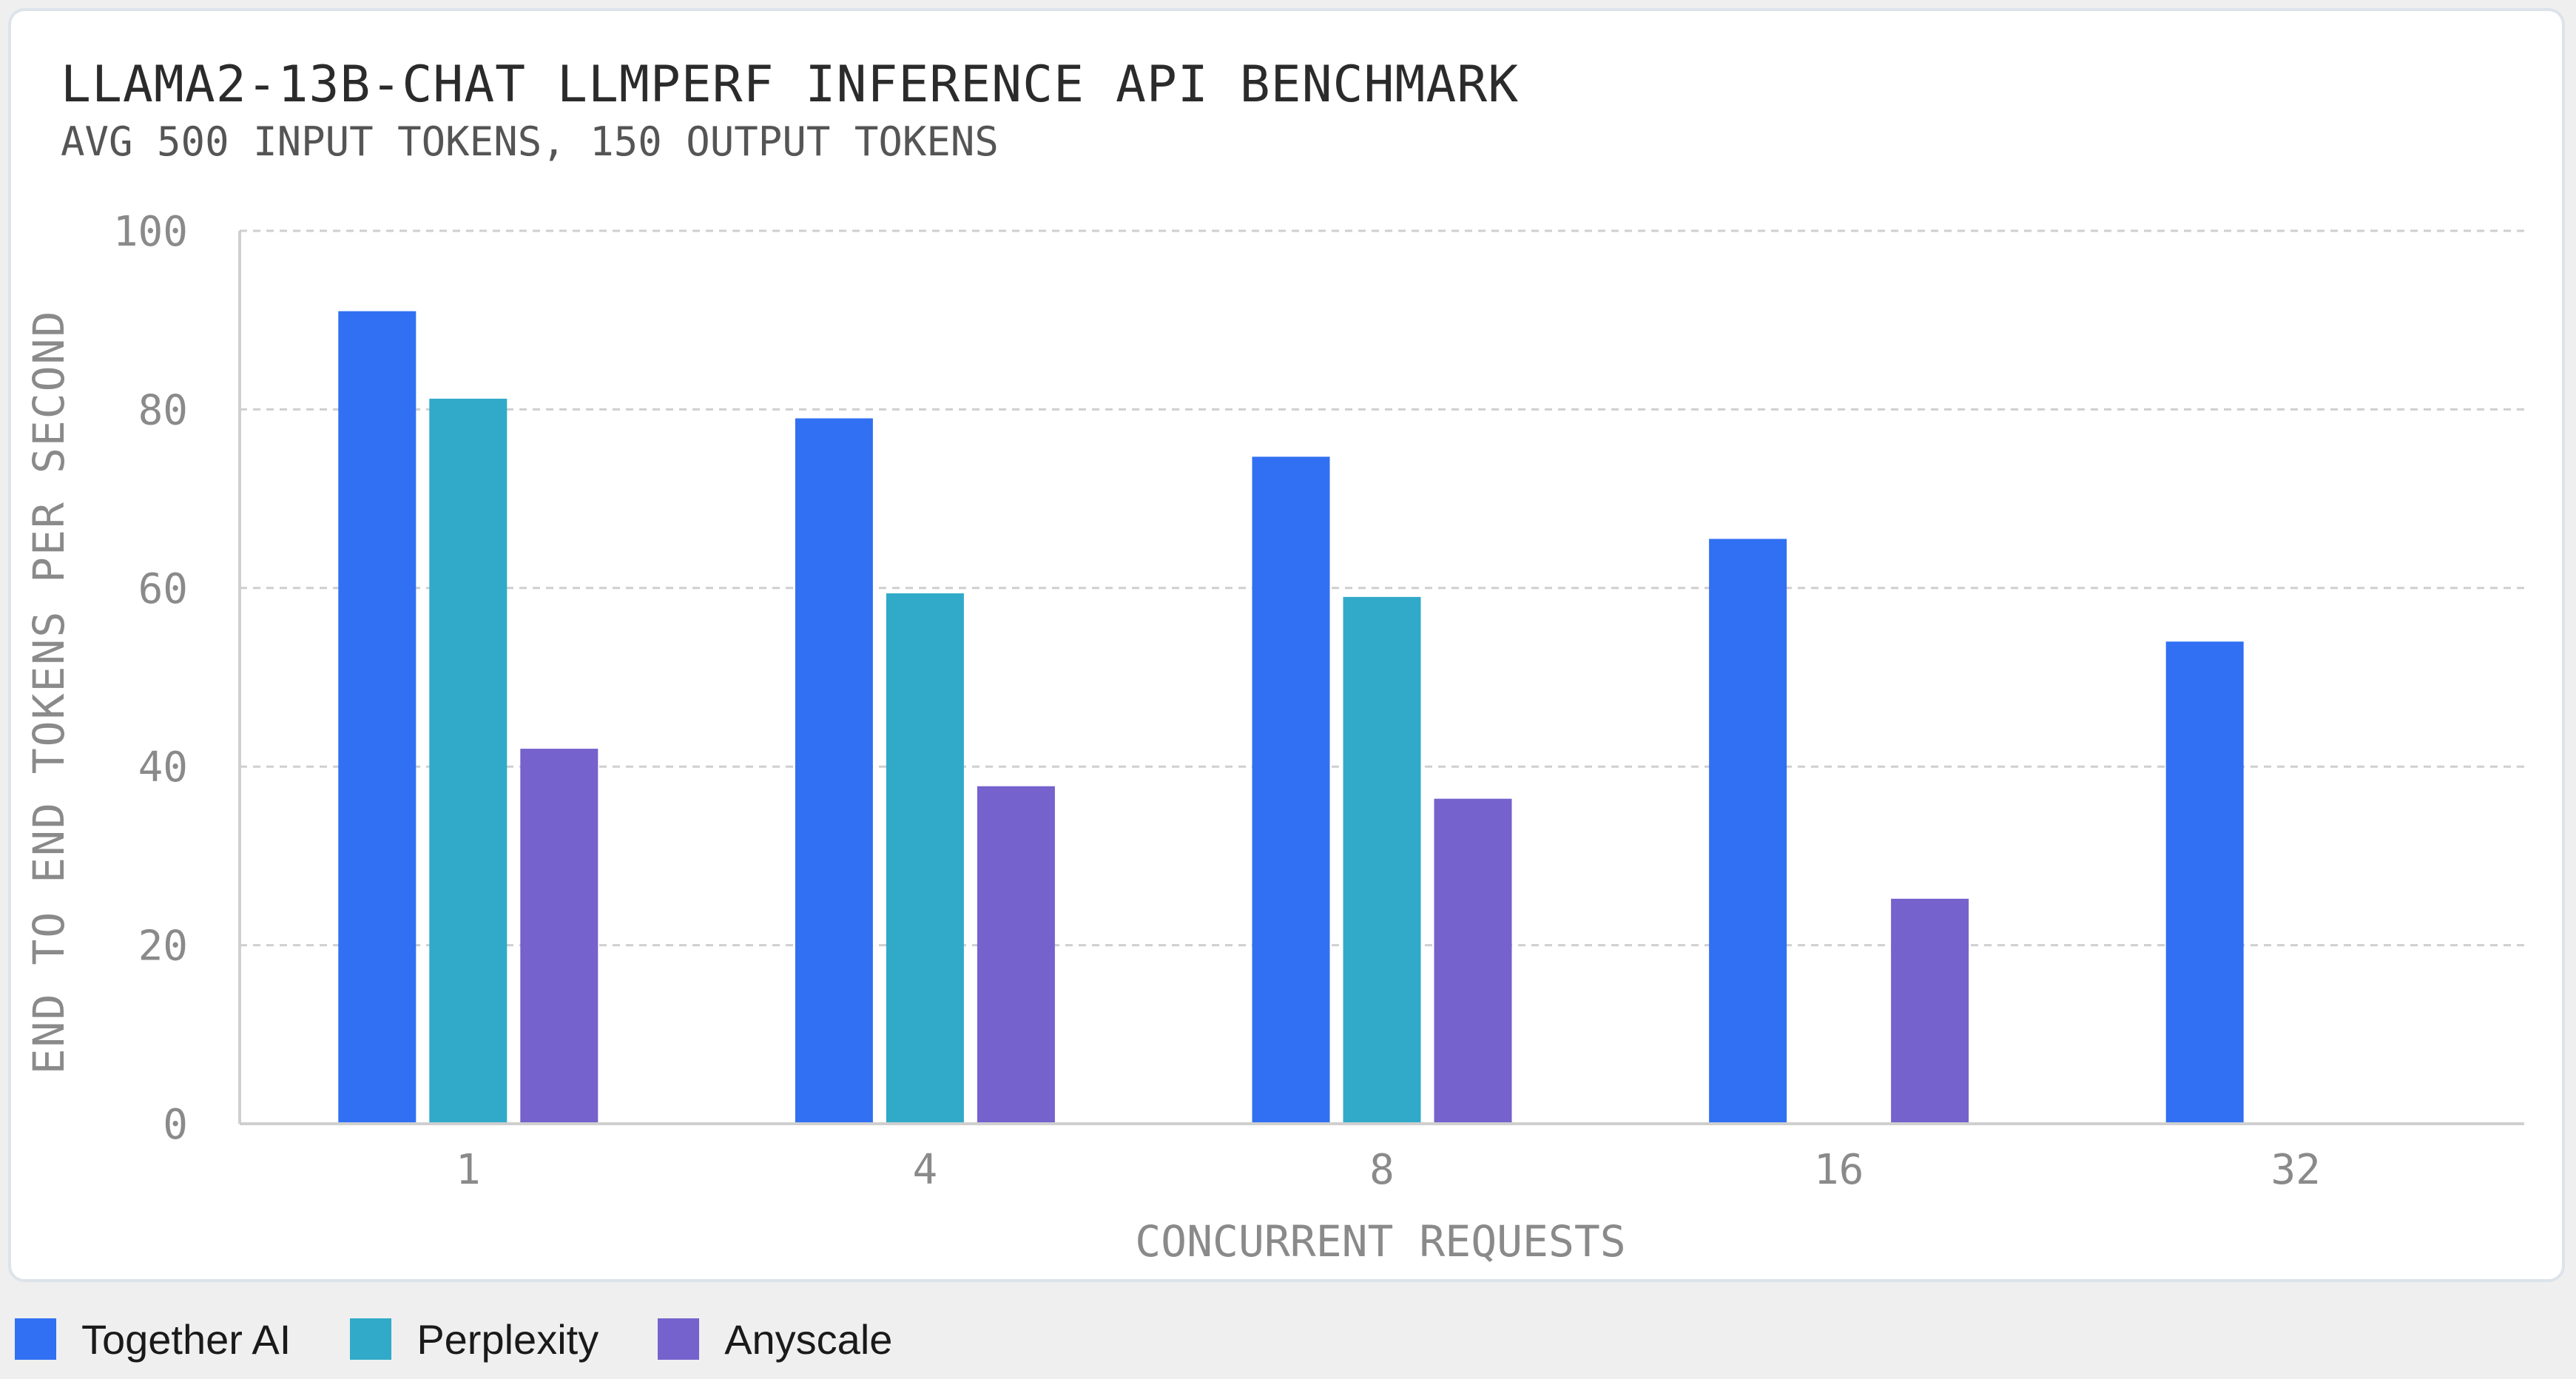  I want to click on legend-item-perplexity: Perplexity, so click(474, 1339).